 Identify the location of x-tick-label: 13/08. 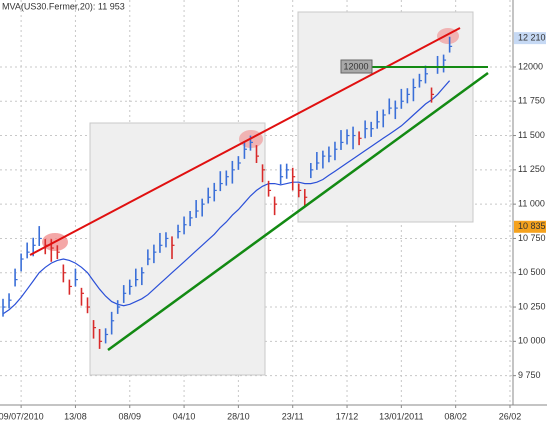
(75, 416).